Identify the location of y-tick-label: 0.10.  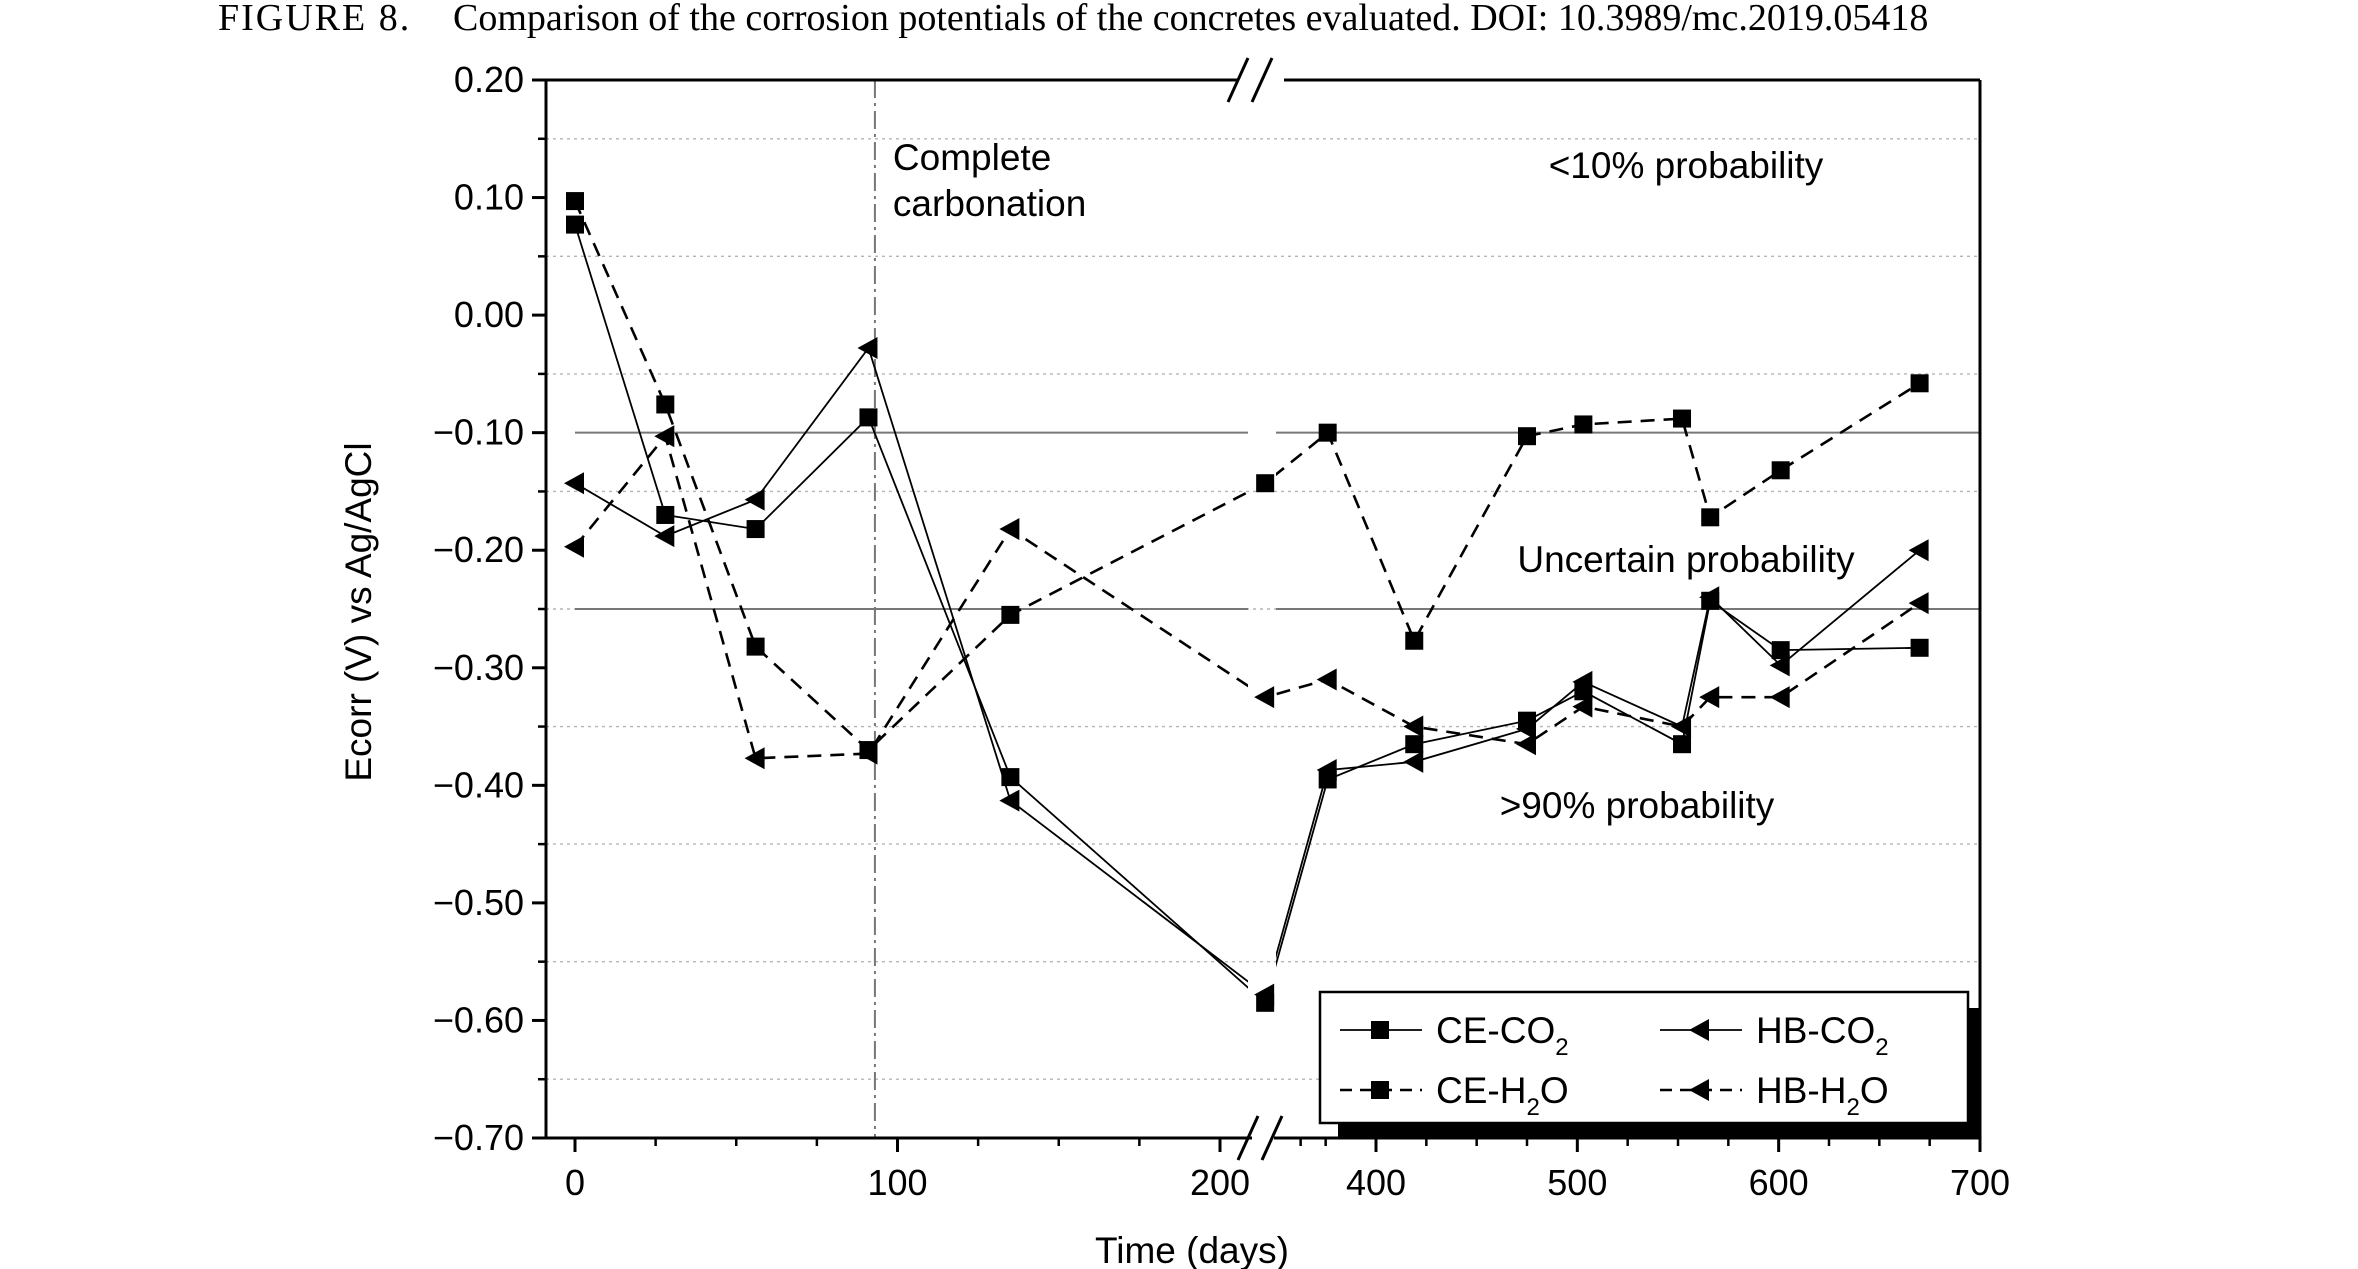
(489, 197).